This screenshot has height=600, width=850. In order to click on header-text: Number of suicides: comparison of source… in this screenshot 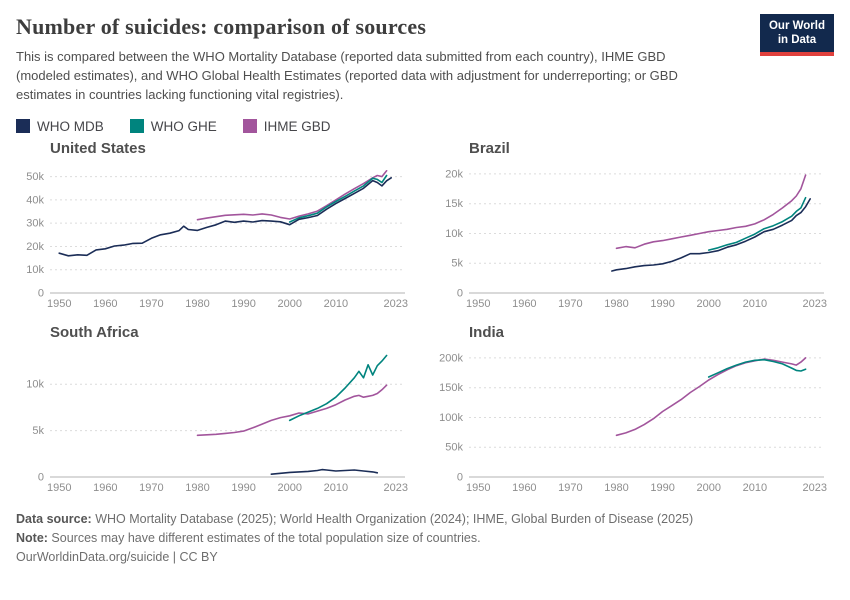, I will do `click(366, 59)`.